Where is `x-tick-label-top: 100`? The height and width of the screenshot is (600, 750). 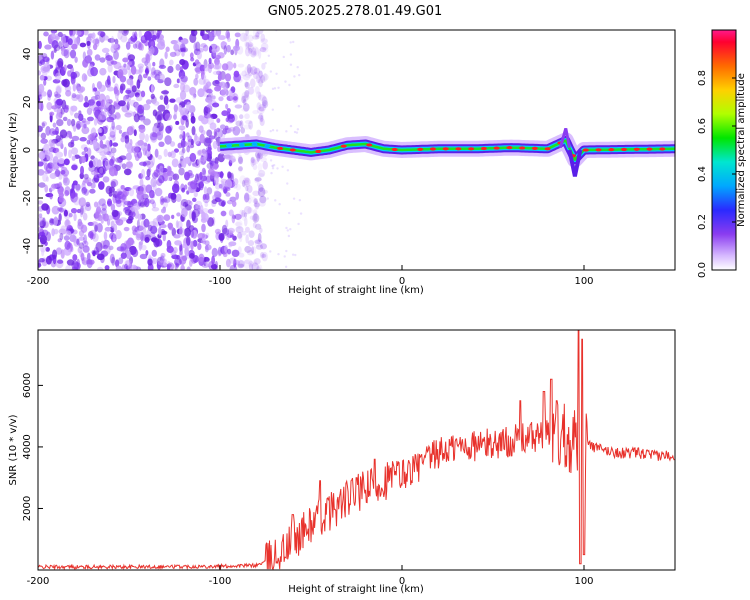 x-tick-label-top: 100 is located at coordinates (583, 281).